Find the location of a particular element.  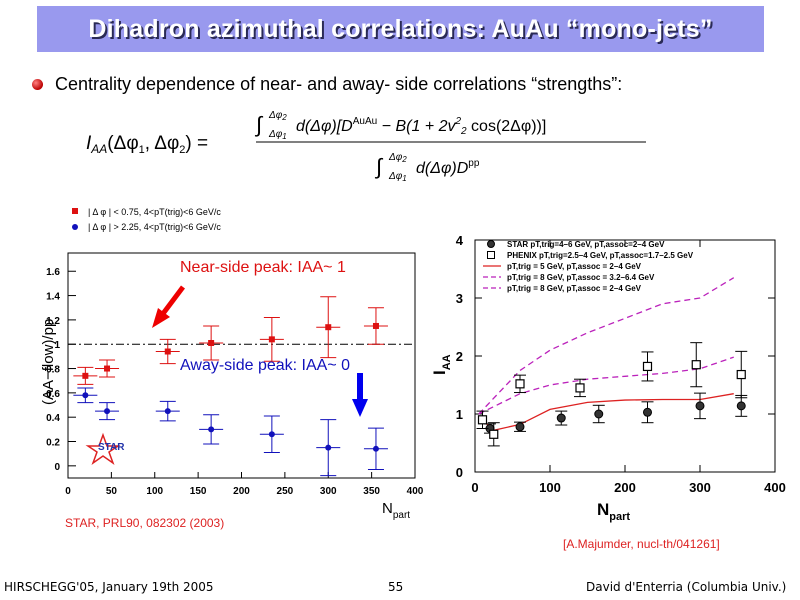

near-side-label: Near-side peak: IAA~ 1 is located at coordinates (263, 267).